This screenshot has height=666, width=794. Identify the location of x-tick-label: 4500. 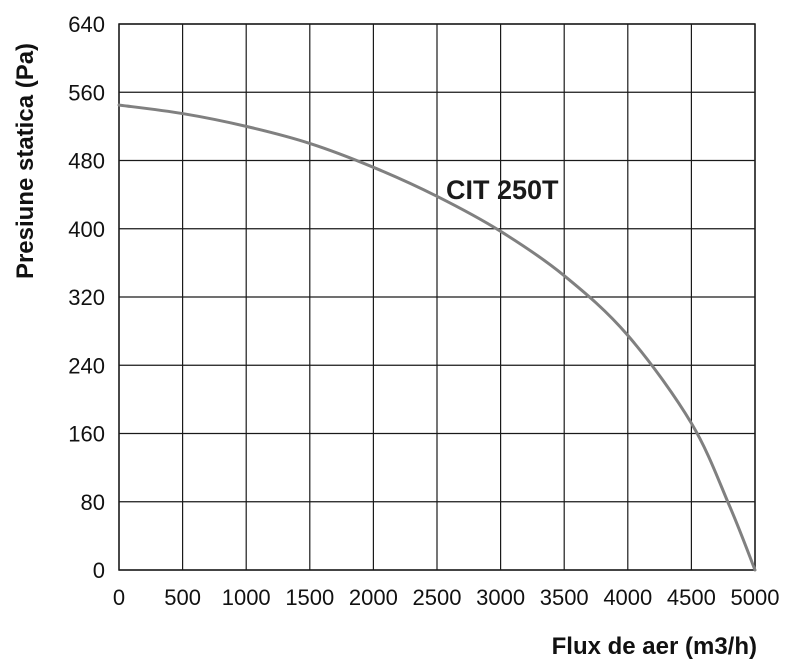
(691, 597).